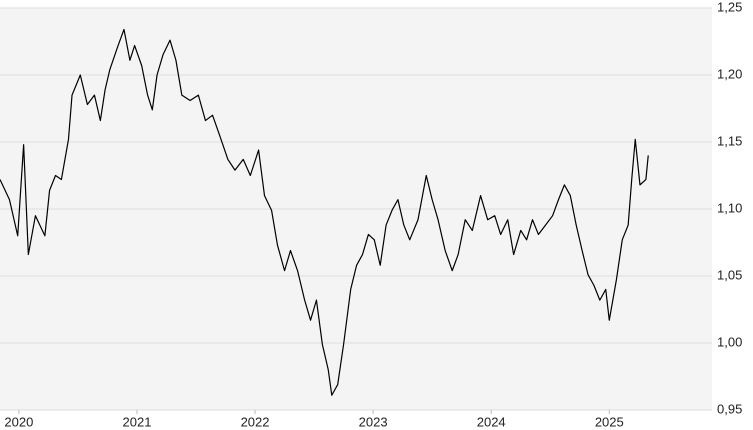 The width and height of the screenshot is (753, 430). Describe the element at coordinates (729, 408) in the screenshot. I see `y-tick-label: 0,95` at that location.